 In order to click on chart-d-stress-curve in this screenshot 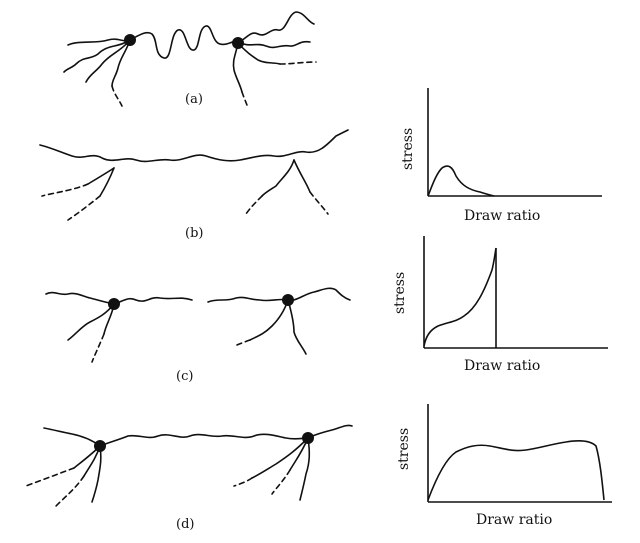, I will do `click(516, 470)`.